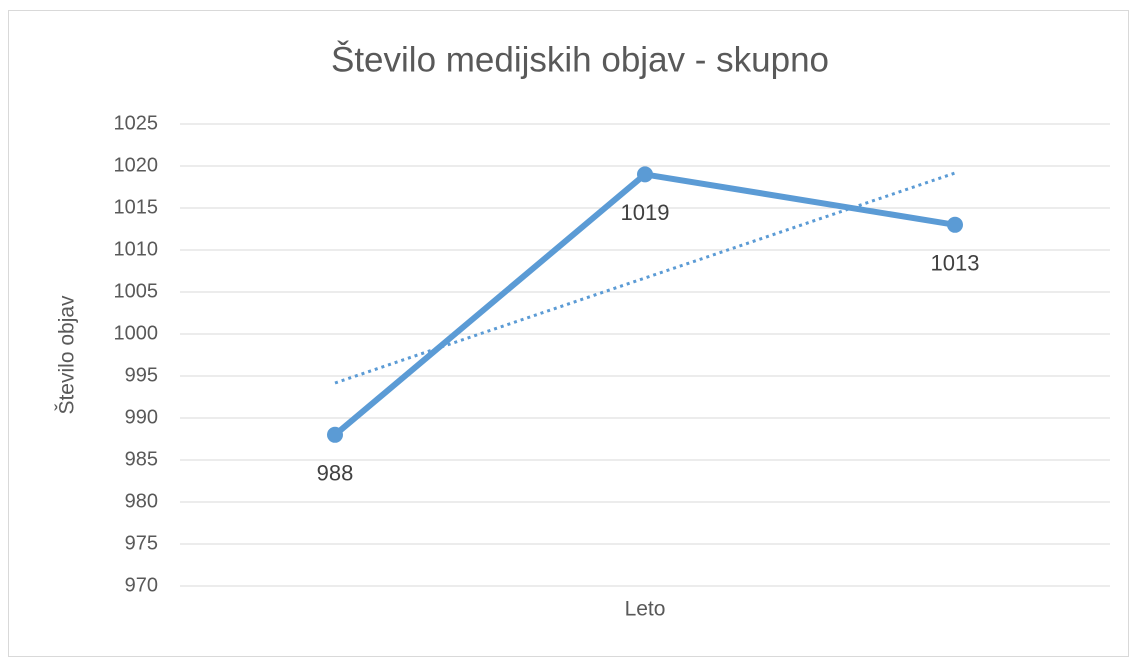 The height and width of the screenshot is (659, 1131). Describe the element at coordinates (335, 473) in the screenshot. I see `data-label: 988` at that location.